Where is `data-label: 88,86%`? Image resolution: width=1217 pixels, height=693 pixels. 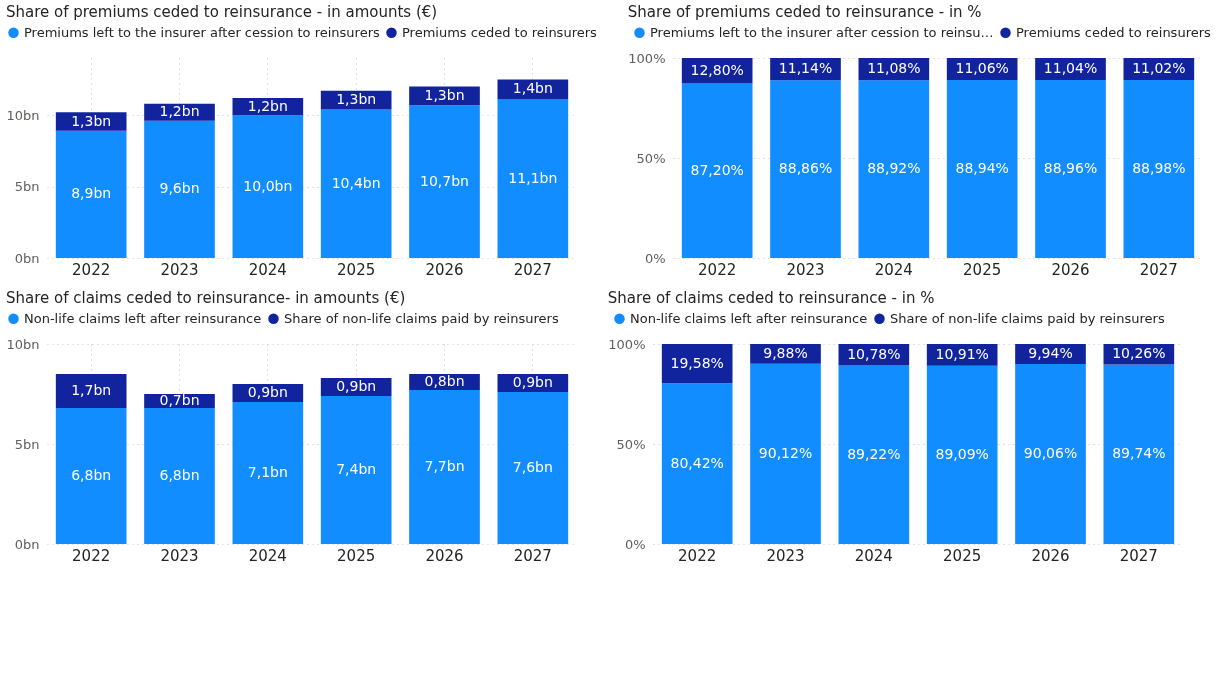 data-label: 88,86% is located at coordinates (805, 168).